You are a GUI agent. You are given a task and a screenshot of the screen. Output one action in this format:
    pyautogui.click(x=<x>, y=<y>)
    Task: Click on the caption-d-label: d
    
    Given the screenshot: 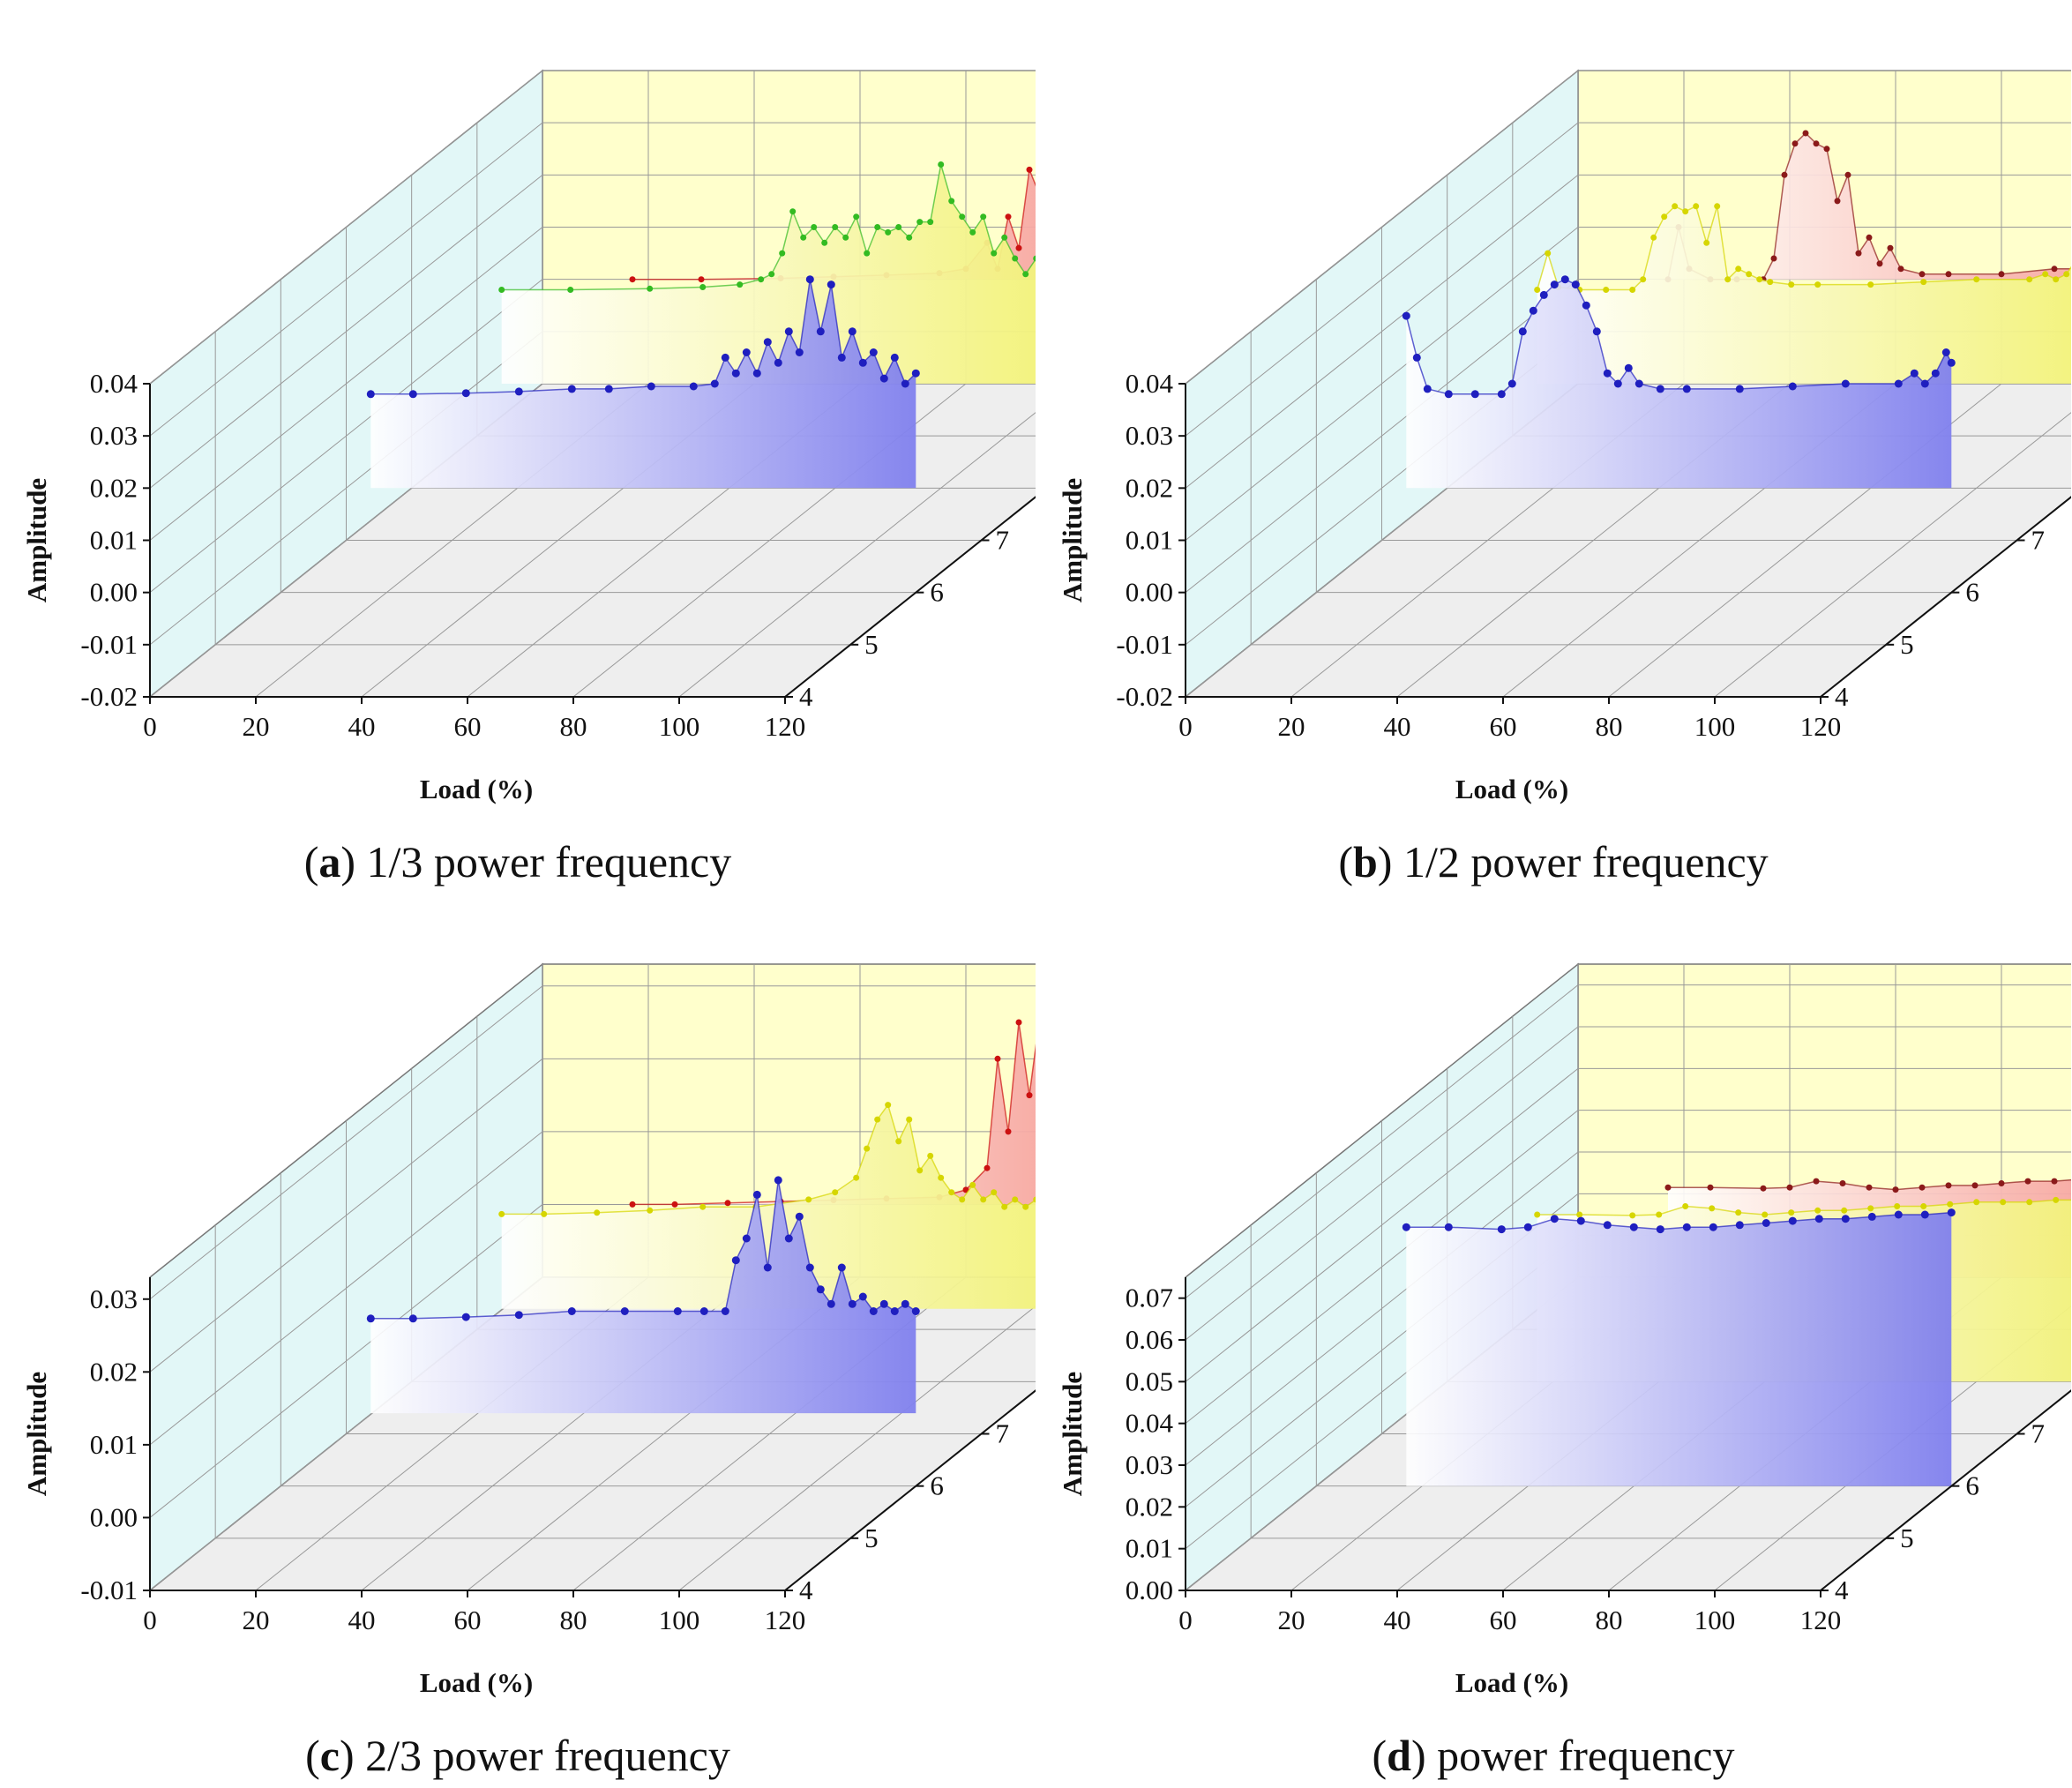 What is the action you would take?
    pyautogui.click(x=1399, y=1755)
    